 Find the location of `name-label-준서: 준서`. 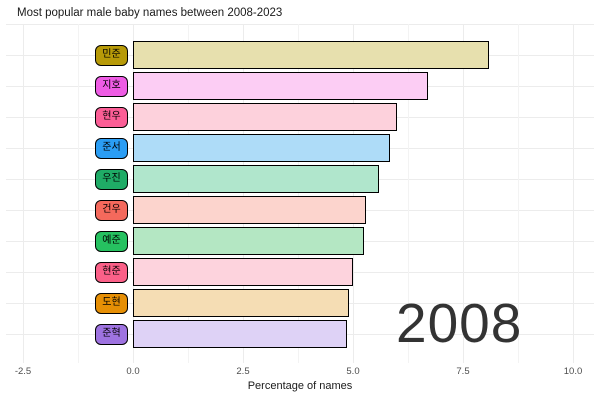

name-label-준서: 준서 is located at coordinates (111, 148).